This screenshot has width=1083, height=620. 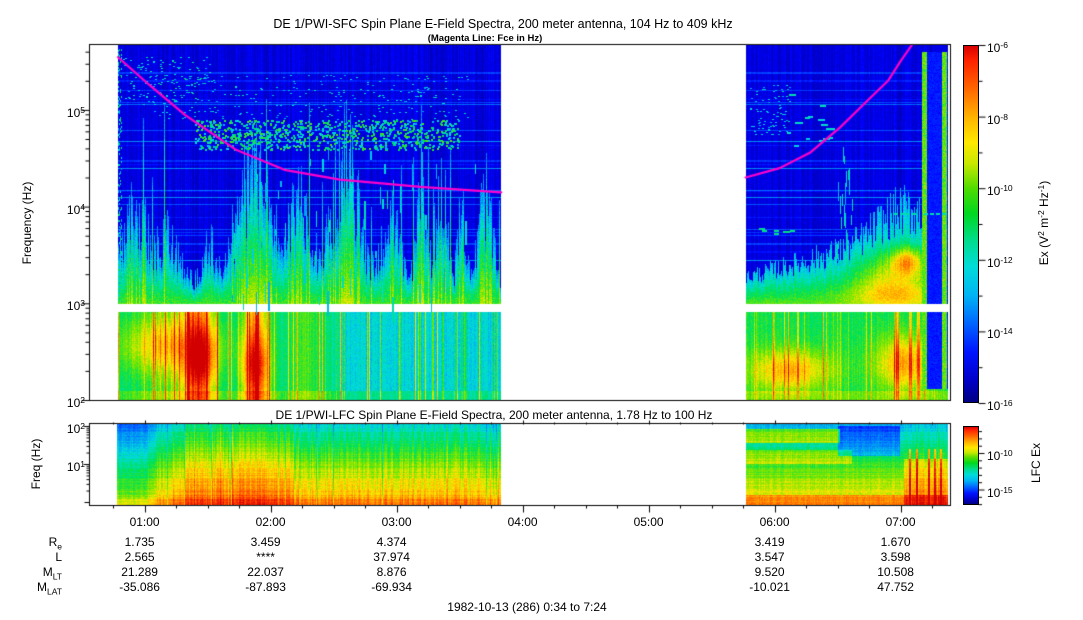 I want to click on ephemeris-value: ****, so click(x=265, y=557).